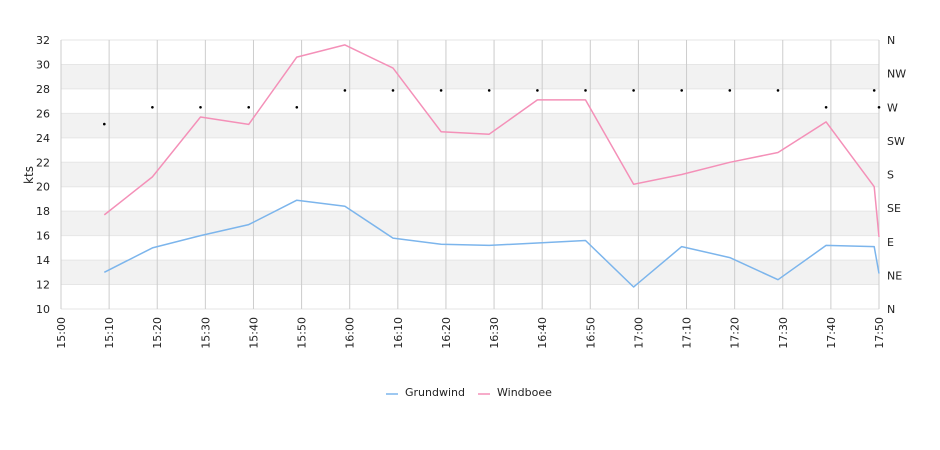 The image size is (940, 450). What do you see at coordinates (43, 64) in the screenshot?
I see `y-tick-label: 30` at bounding box center [43, 64].